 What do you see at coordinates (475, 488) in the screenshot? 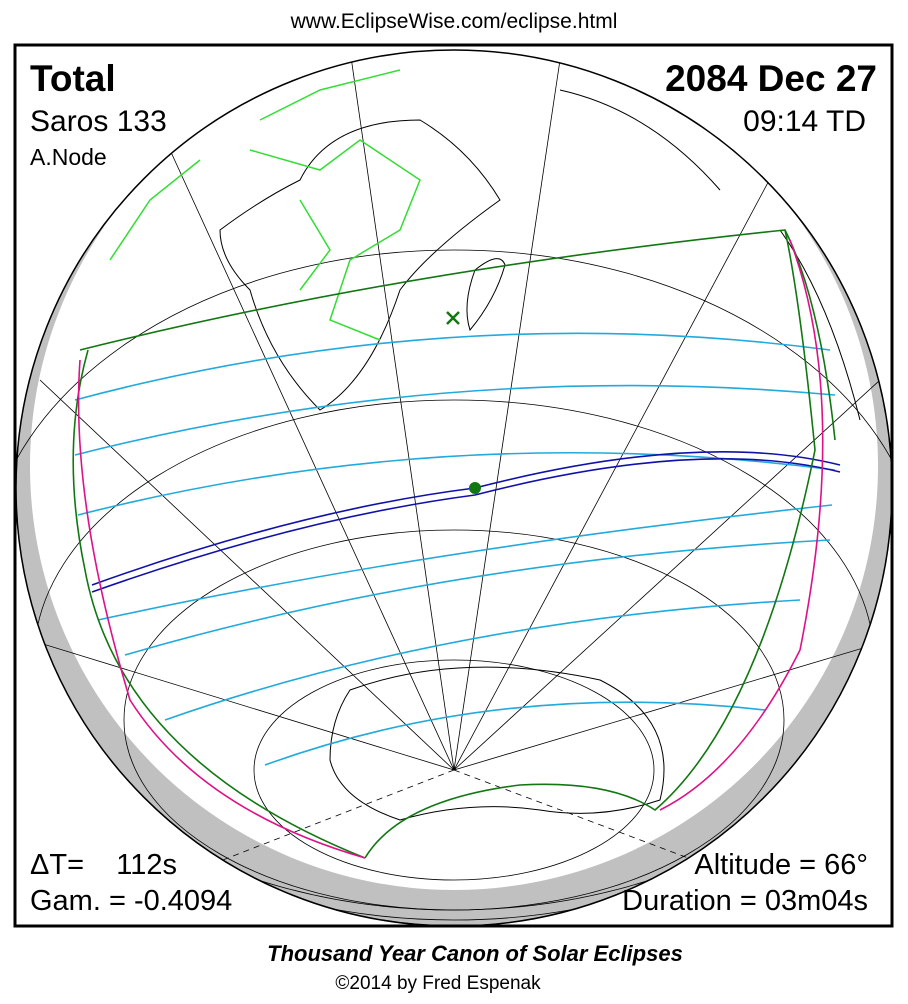
I see `greatest-eclipse` at bounding box center [475, 488].